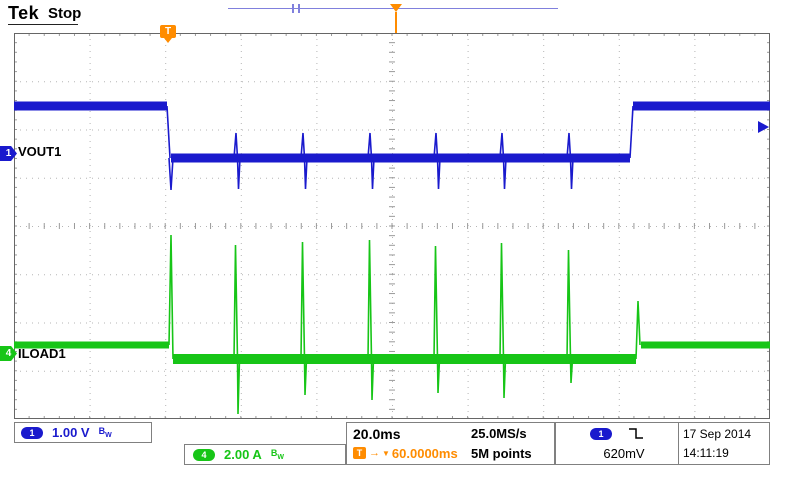  I want to click on trigger-slope-icon, so click(636, 433).